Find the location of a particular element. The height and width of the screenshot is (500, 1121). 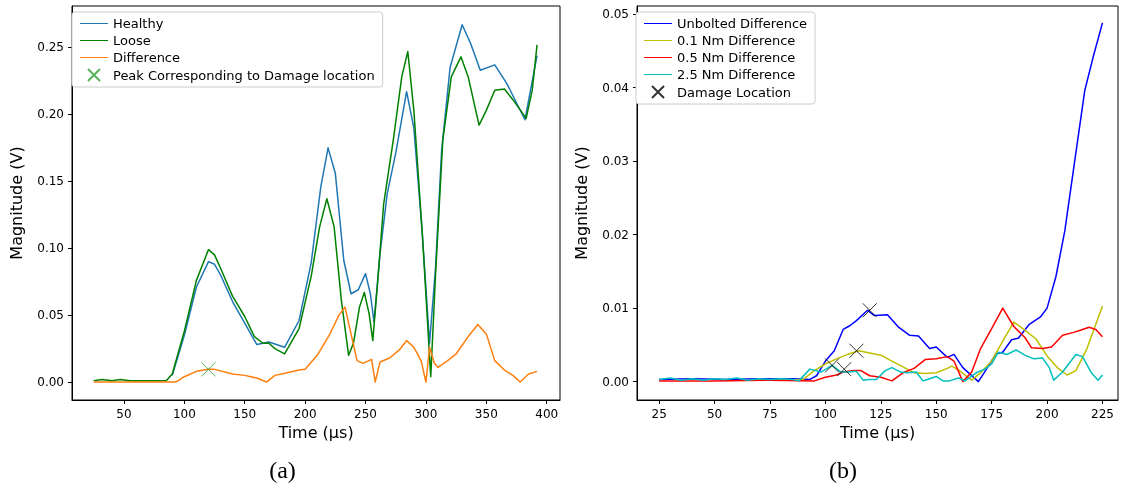

x-tick-label: 25 is located at coordinates (659, 414).